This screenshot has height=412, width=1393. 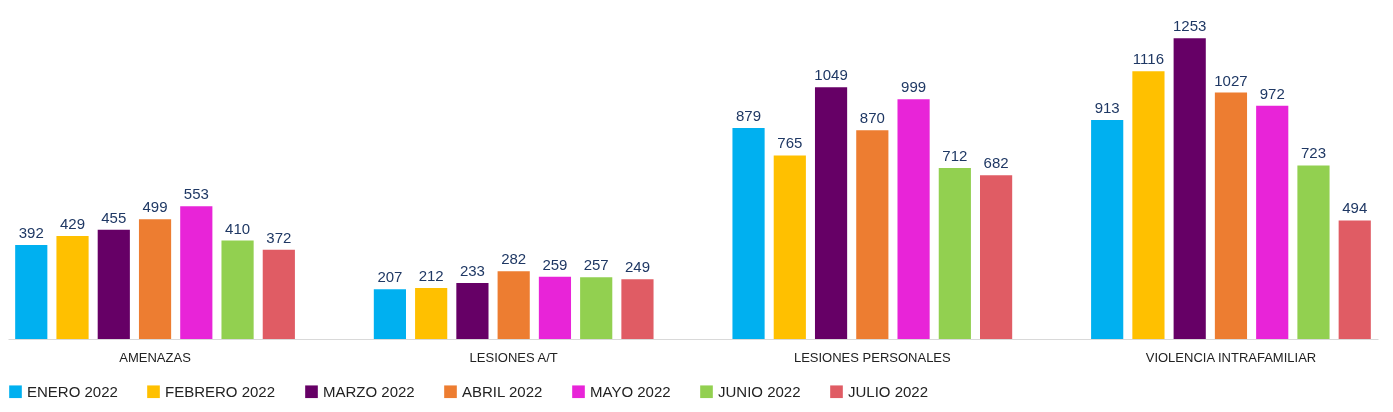 I want to click on data-label: 392, so click(x=31, y=232).